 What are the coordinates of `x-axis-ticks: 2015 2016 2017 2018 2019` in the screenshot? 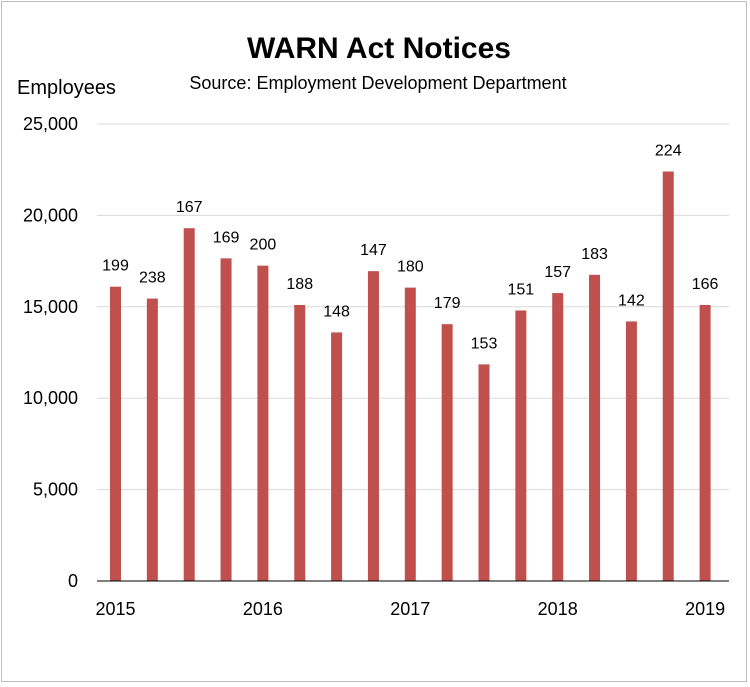 It's located at (410, 609).